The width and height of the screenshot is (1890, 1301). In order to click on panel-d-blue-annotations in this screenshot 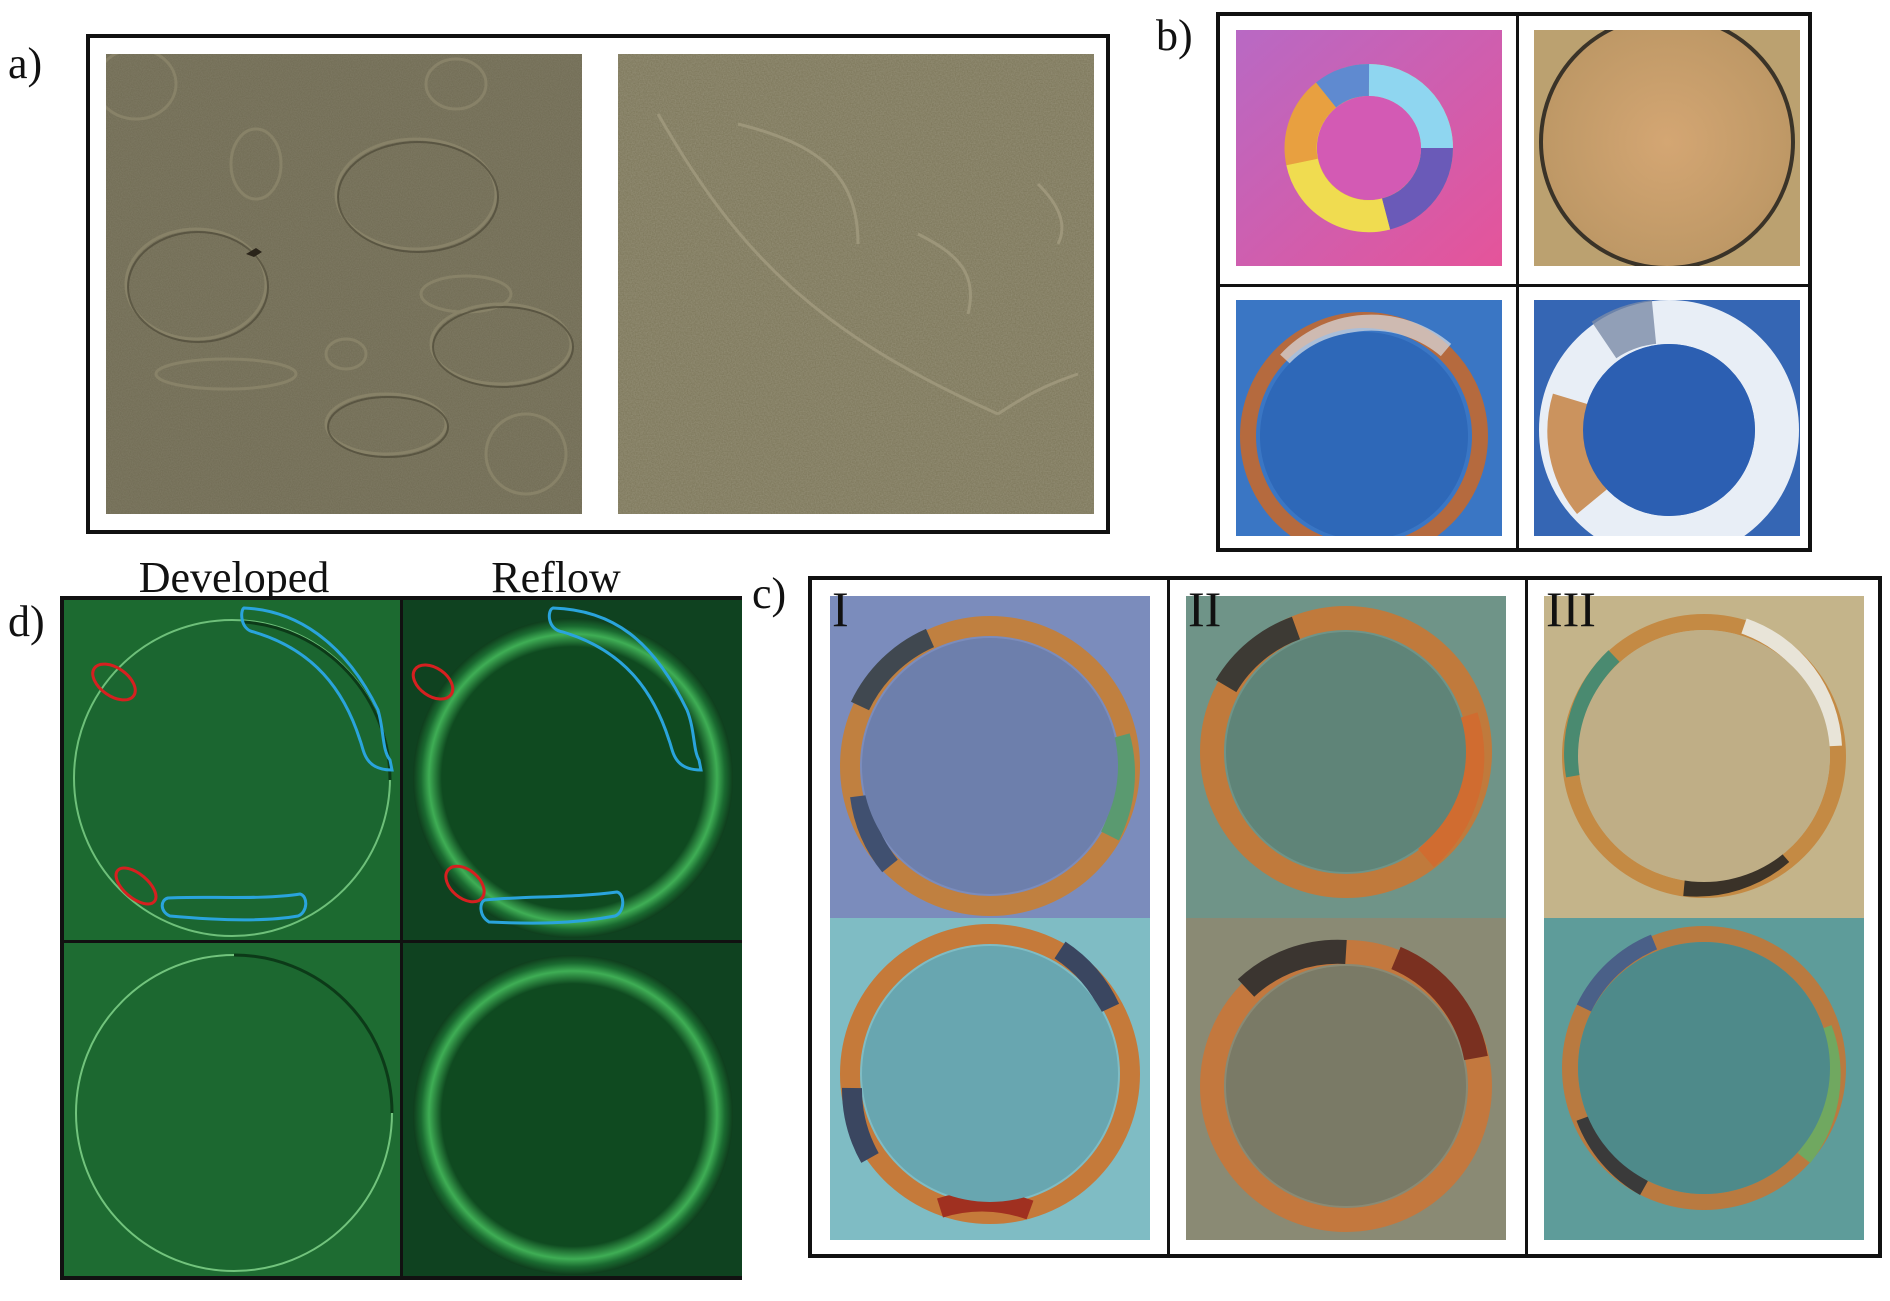, I will do `click(277, 764)`.